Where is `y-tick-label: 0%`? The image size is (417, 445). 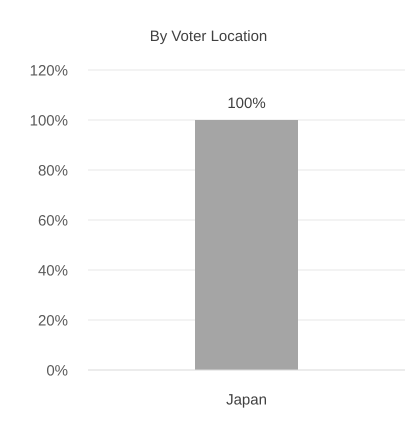 y-tick-label: 0% is located at coordinates (57, 371).